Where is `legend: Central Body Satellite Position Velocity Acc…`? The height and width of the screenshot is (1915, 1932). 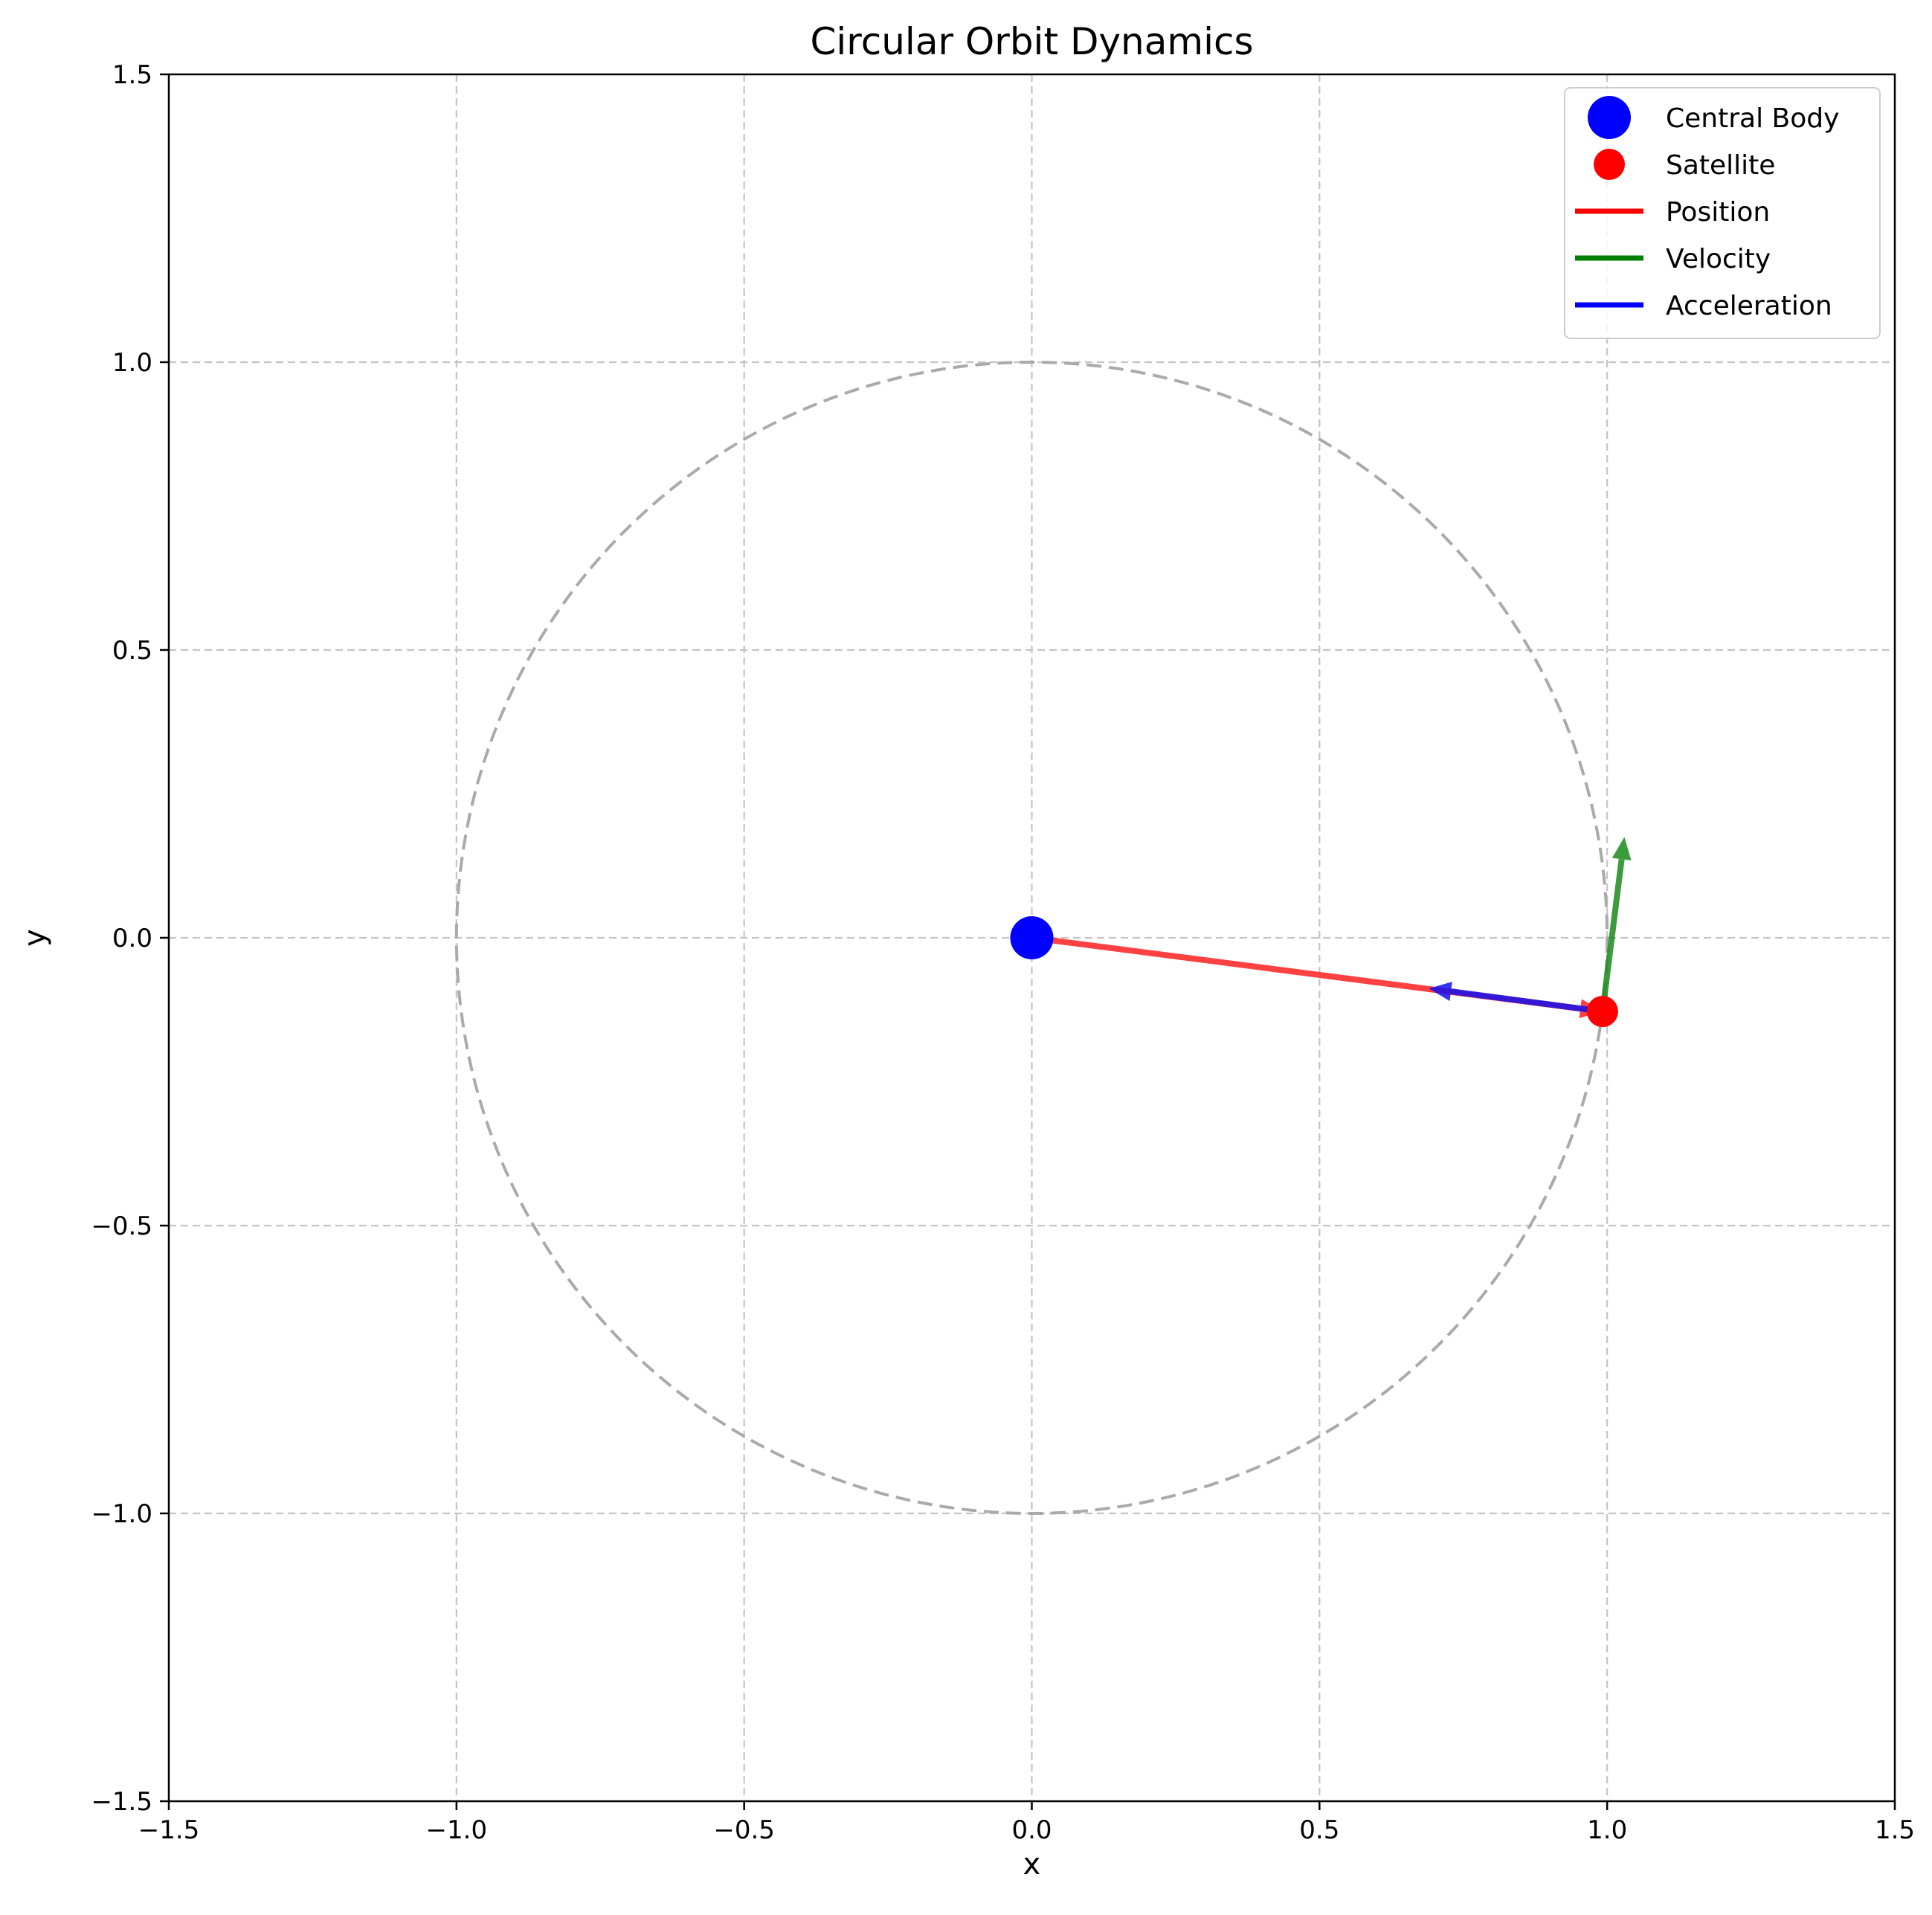 legend: Central Body Satellite Position Velocity Acc… is located at coordinates (1722, 213).